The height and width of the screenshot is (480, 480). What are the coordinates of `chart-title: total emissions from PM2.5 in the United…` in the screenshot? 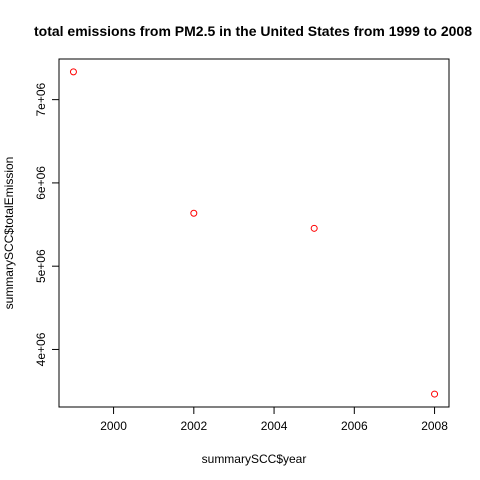 It's located at (253, 31).